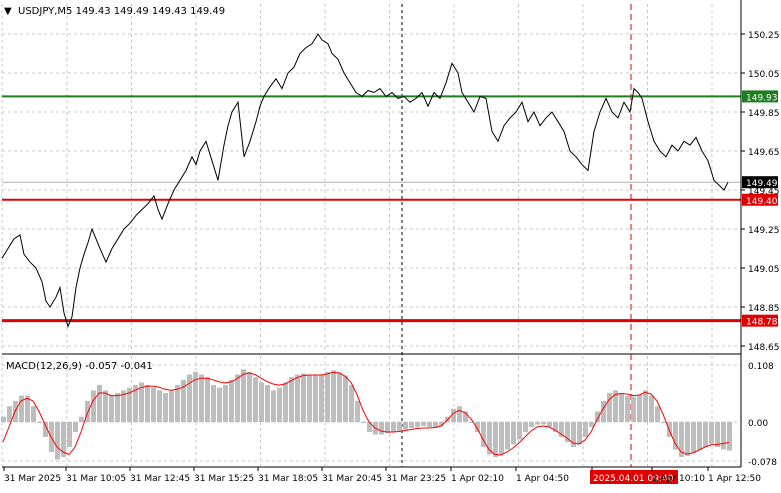  I want to click on current-price-label: 149.49, so click(762, 184).